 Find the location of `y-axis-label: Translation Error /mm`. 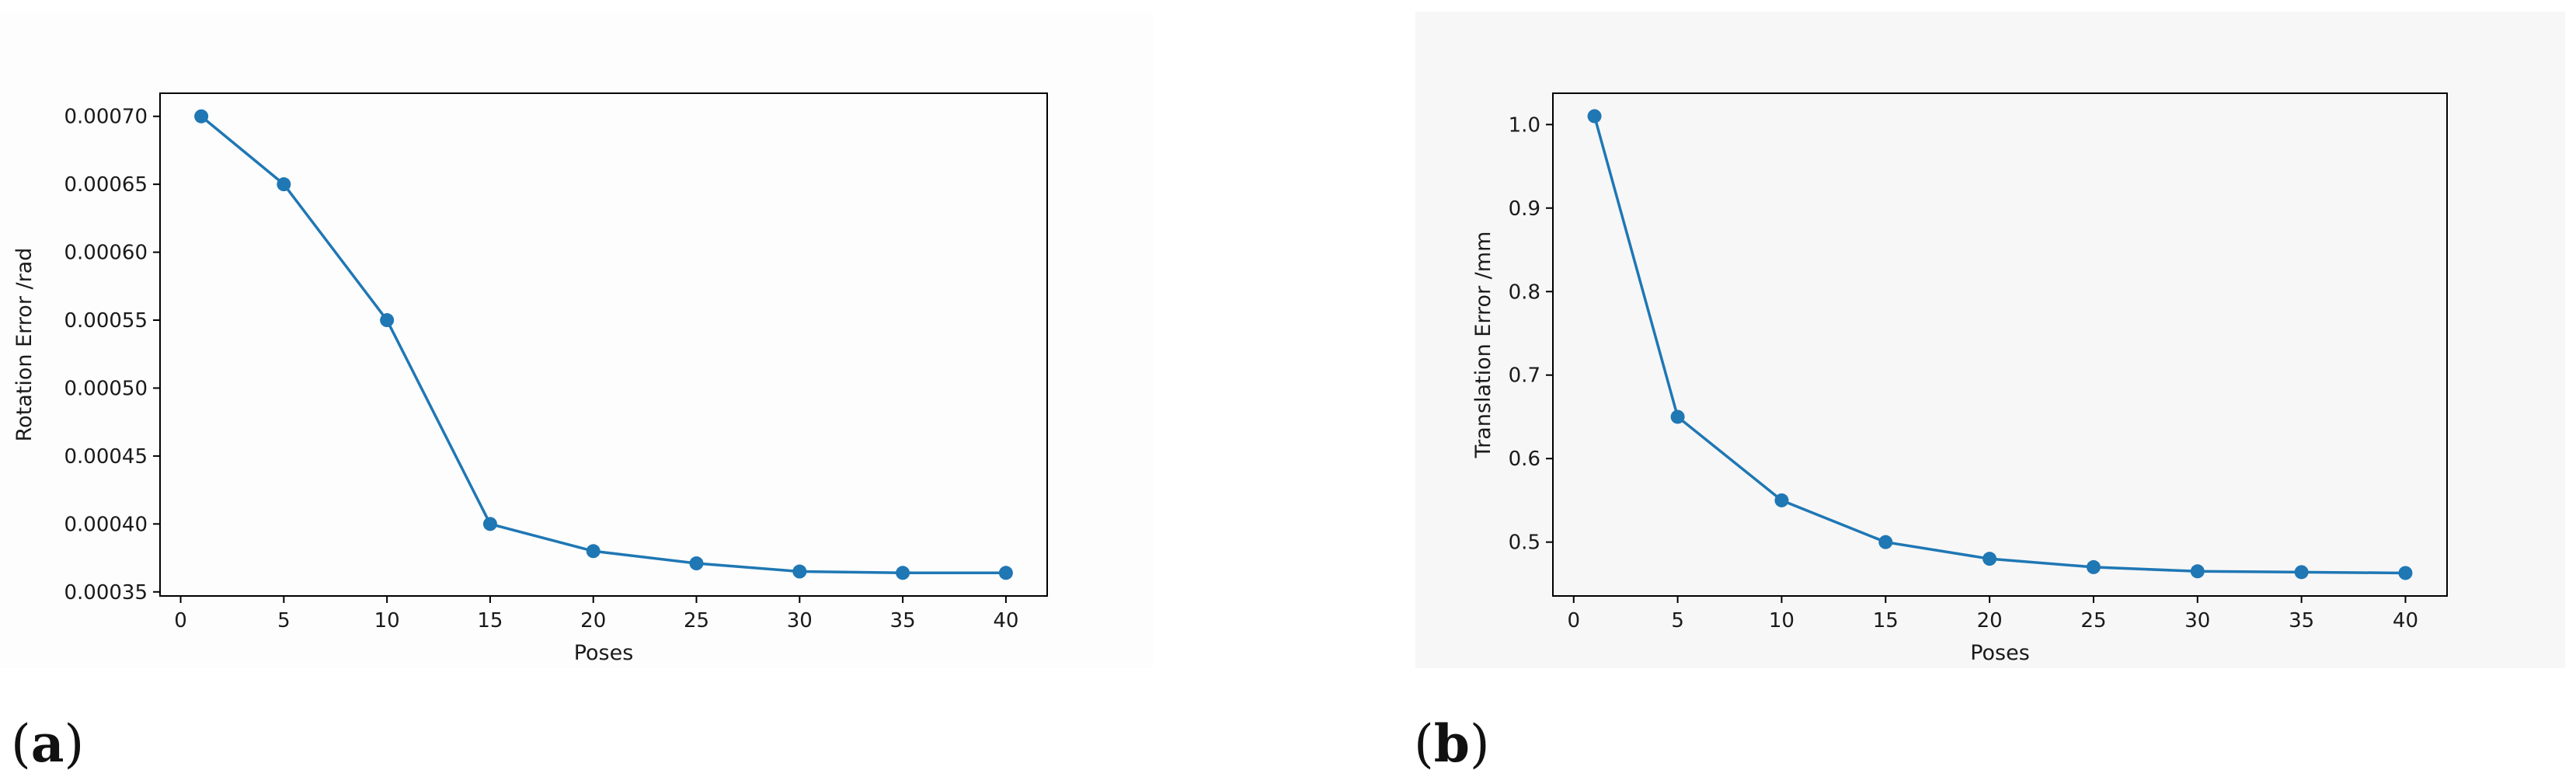

y-axis-label: Translation Error /mm is located at coordinates (1483, 345).